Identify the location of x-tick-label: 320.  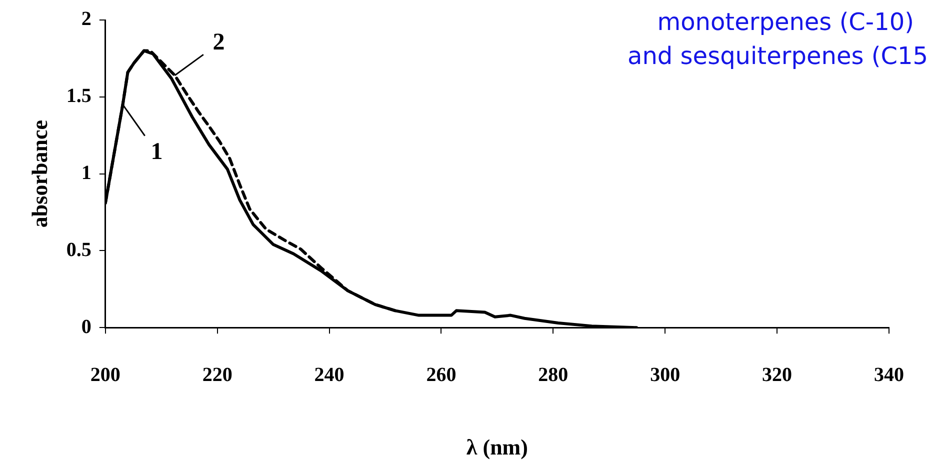
(777, 375).